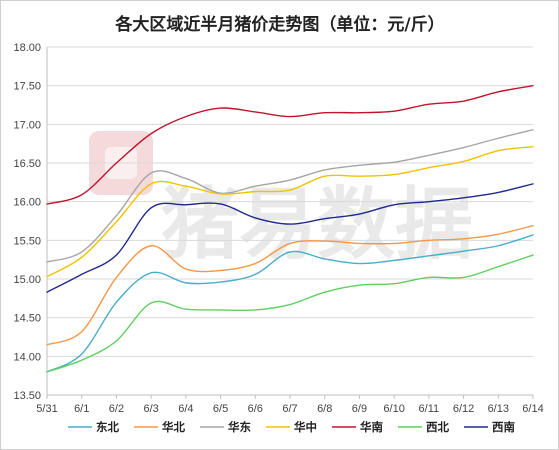  What do you see at coordinates (220, 409) in the screenshot?
I see `x-tick-label: 6/5` at bounding box center [220, 409].